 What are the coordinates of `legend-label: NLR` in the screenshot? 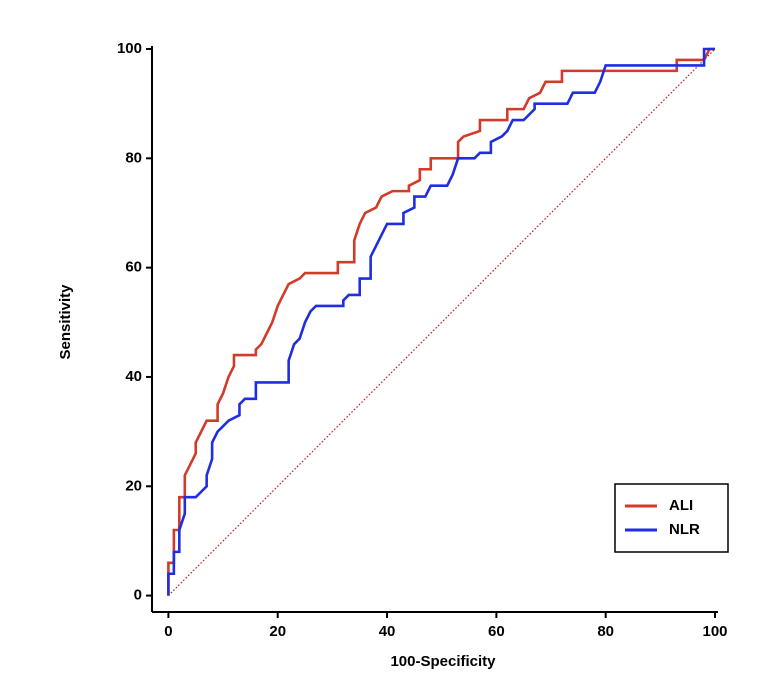 It's located at (684, 529).